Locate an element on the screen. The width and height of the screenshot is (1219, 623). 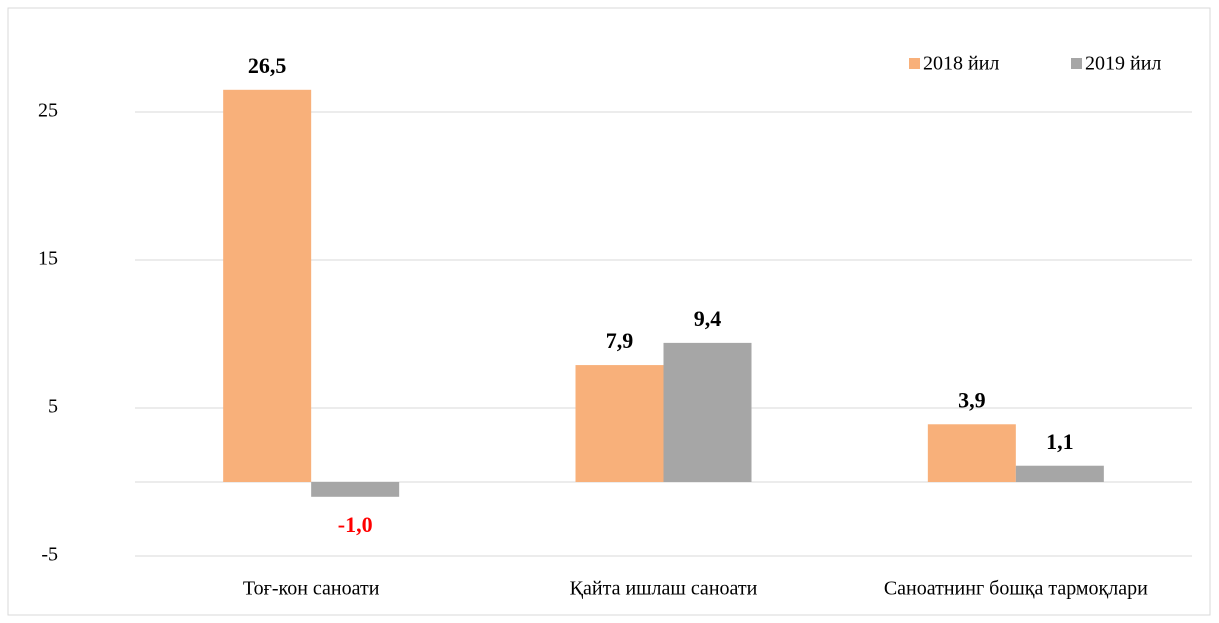
x-tick-label: Қайта ишлаш саноати is located at coordinates (664, 589).